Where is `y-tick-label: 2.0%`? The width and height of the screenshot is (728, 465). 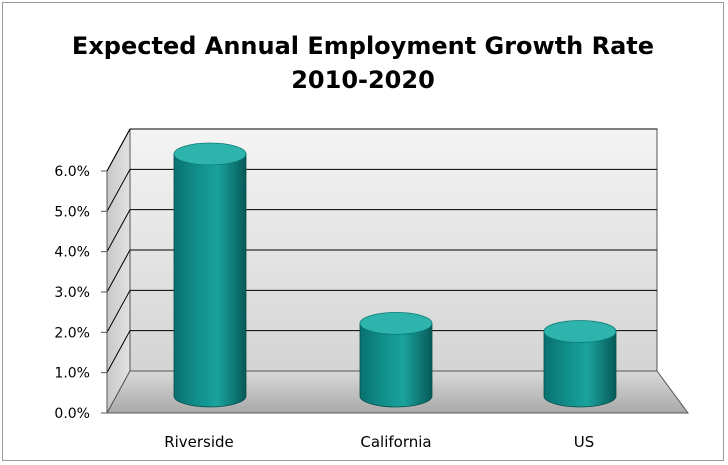
y-tick-label: 2.0% is located at coordinates (72, 333).